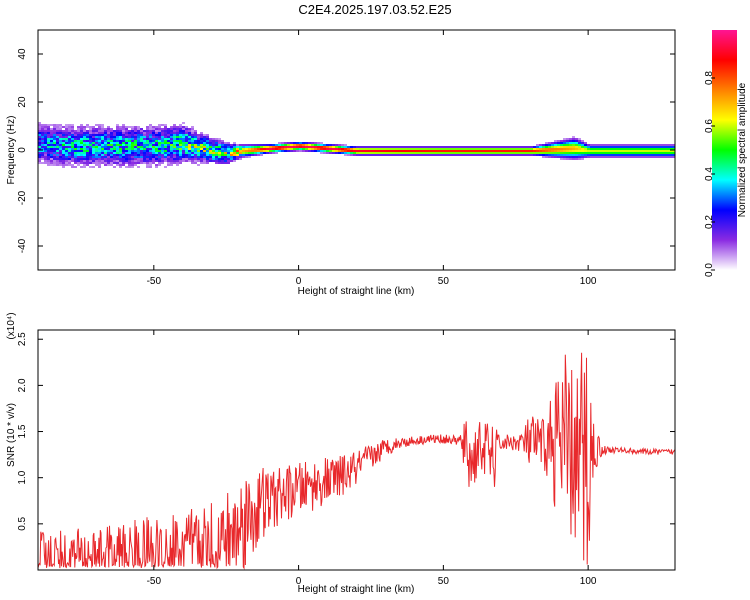 Image resolution: width=750 pixels, height=600 pixels. What do you see at coordinates (709, 270) in the screenshot?
I see `colorbar-tick-label: 0.0` at bounding box center [709, 270].